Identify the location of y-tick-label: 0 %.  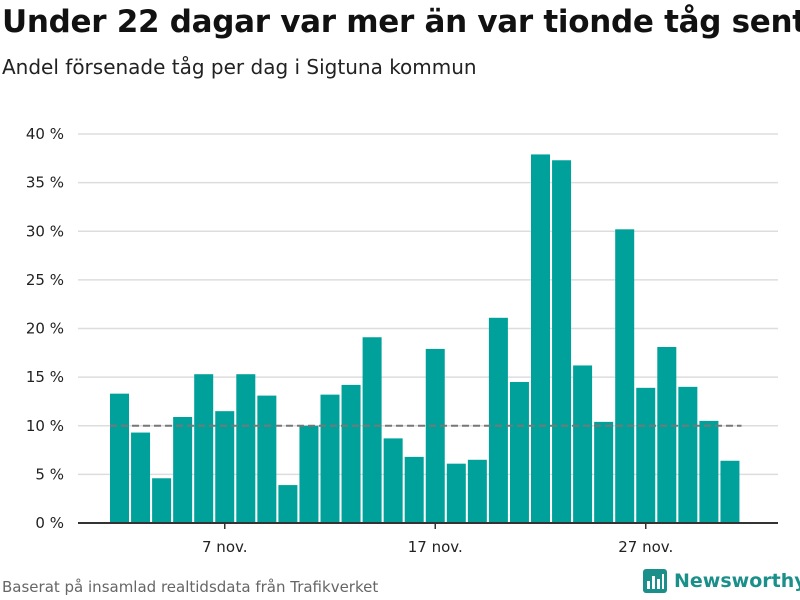
(49, 523).